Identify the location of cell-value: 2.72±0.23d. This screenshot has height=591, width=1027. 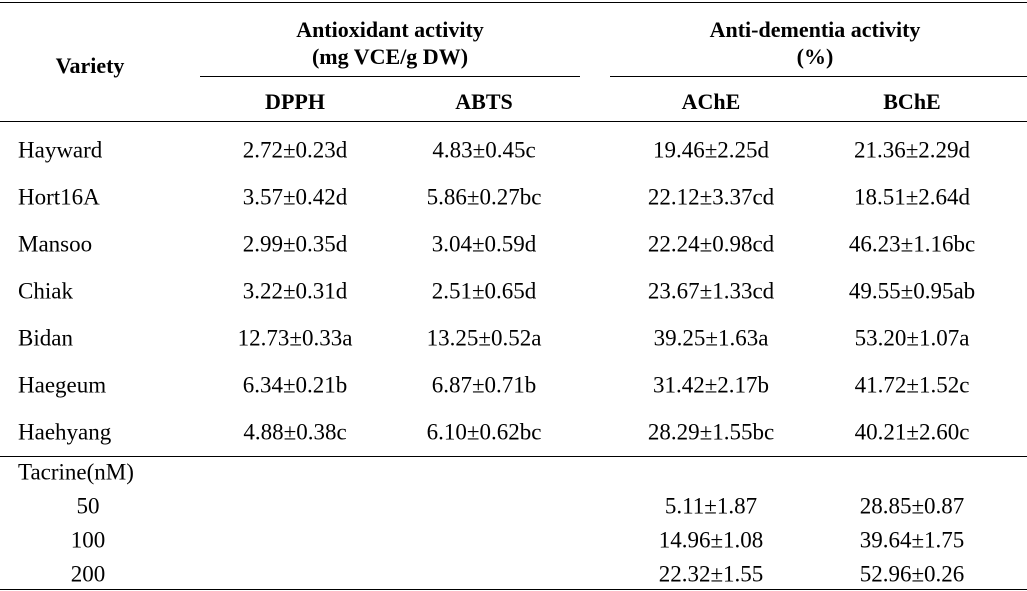
(295, 150).